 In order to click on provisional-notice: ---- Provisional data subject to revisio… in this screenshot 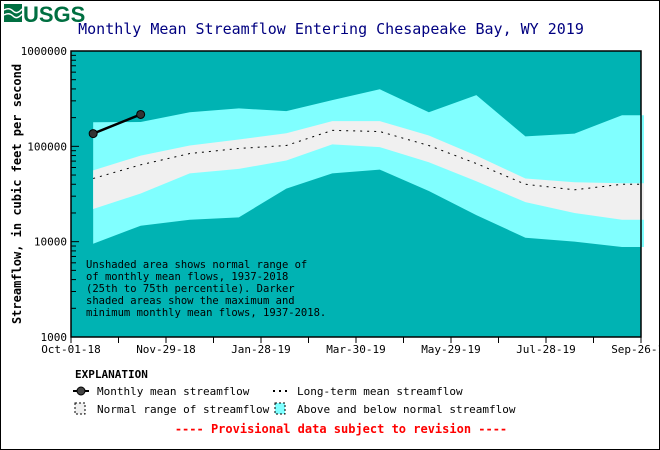, I will do `click(341, 429)`.